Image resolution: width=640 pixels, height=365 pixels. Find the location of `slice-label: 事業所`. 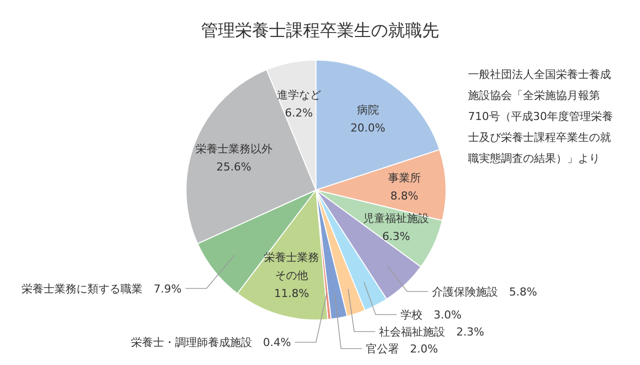

slice-label: 事業所 is located at coordinates (404, 178).